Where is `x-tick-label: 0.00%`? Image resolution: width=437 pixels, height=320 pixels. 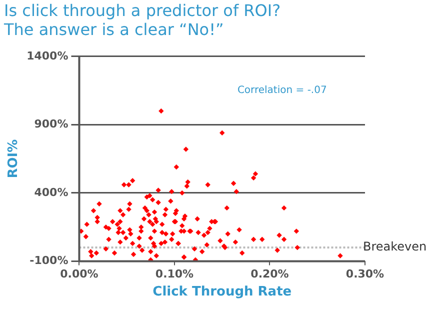
x-tick-label: 0.00% is located at coordinates (79, 274).